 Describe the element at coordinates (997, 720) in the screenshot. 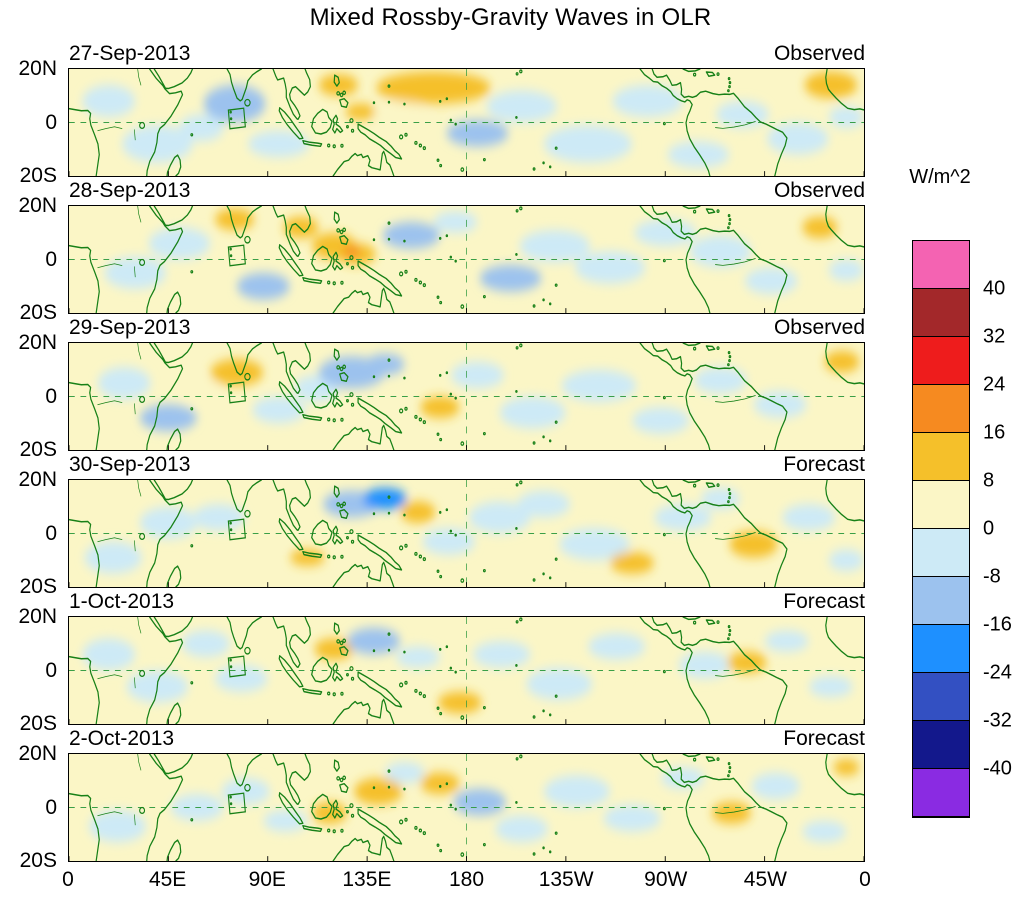

I see `colorbar-tick-label: -32` at that location.